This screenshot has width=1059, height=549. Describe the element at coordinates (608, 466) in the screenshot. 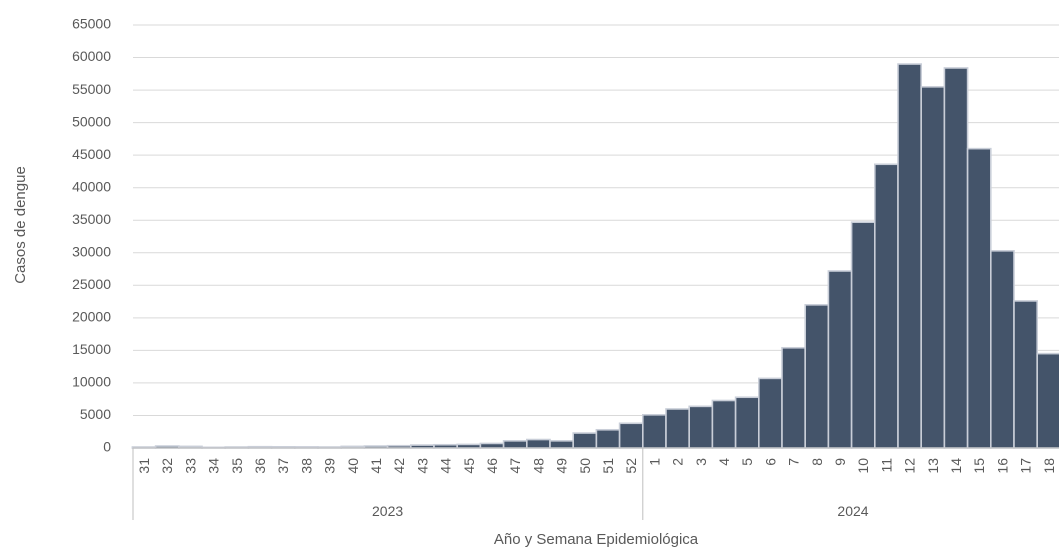

I see `x-tick-label: 51` at that location.